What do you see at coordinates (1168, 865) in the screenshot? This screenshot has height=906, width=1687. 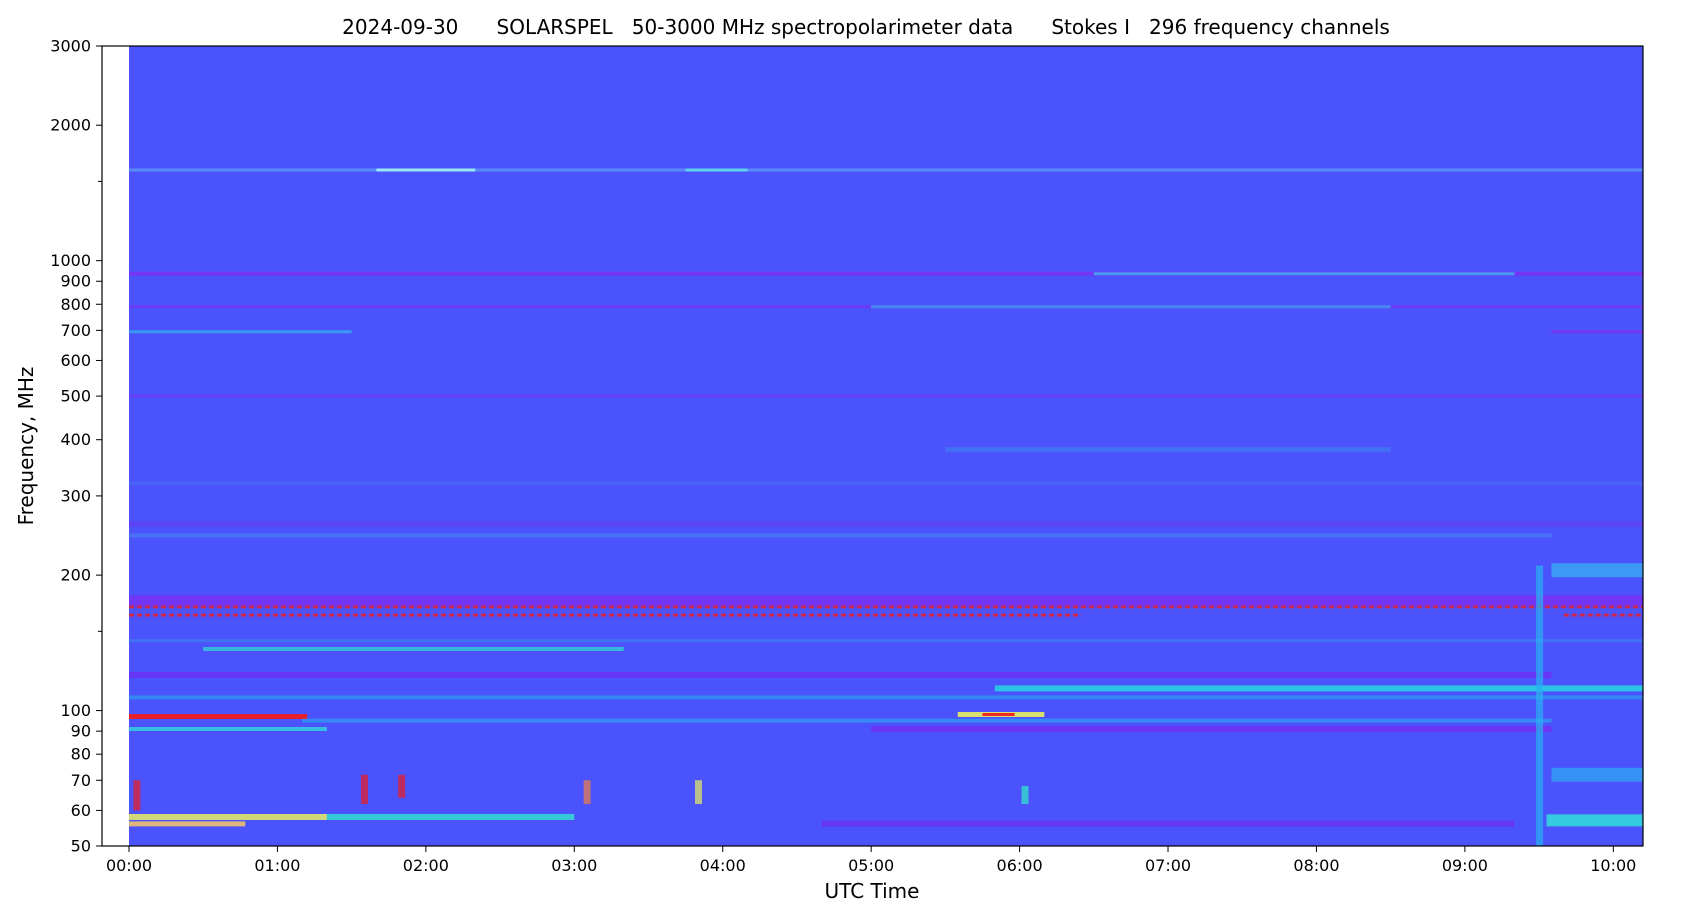 I see `x-tick-label-7: 07:00` at bounding box center [1168, 865].